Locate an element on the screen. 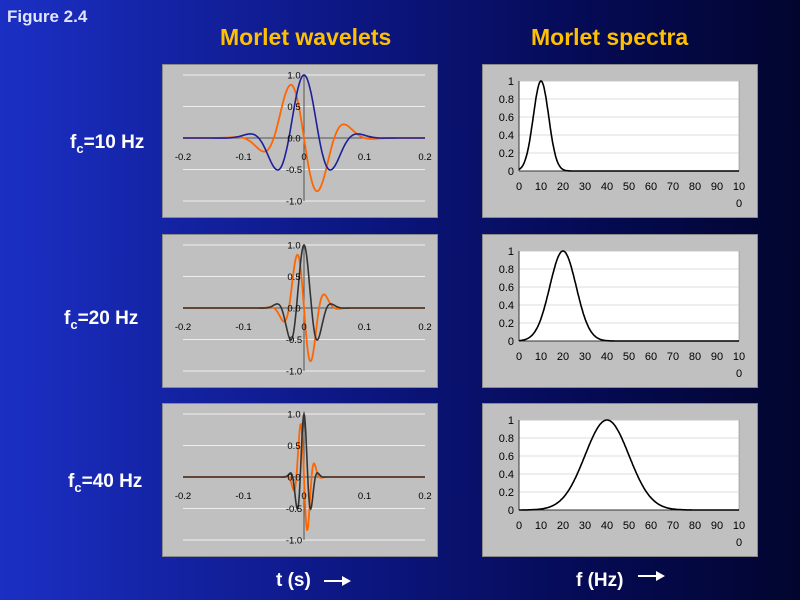 The image size is (800, 600). row-label-20hz: fc=20 Hz is located at coordinates (101, 320).